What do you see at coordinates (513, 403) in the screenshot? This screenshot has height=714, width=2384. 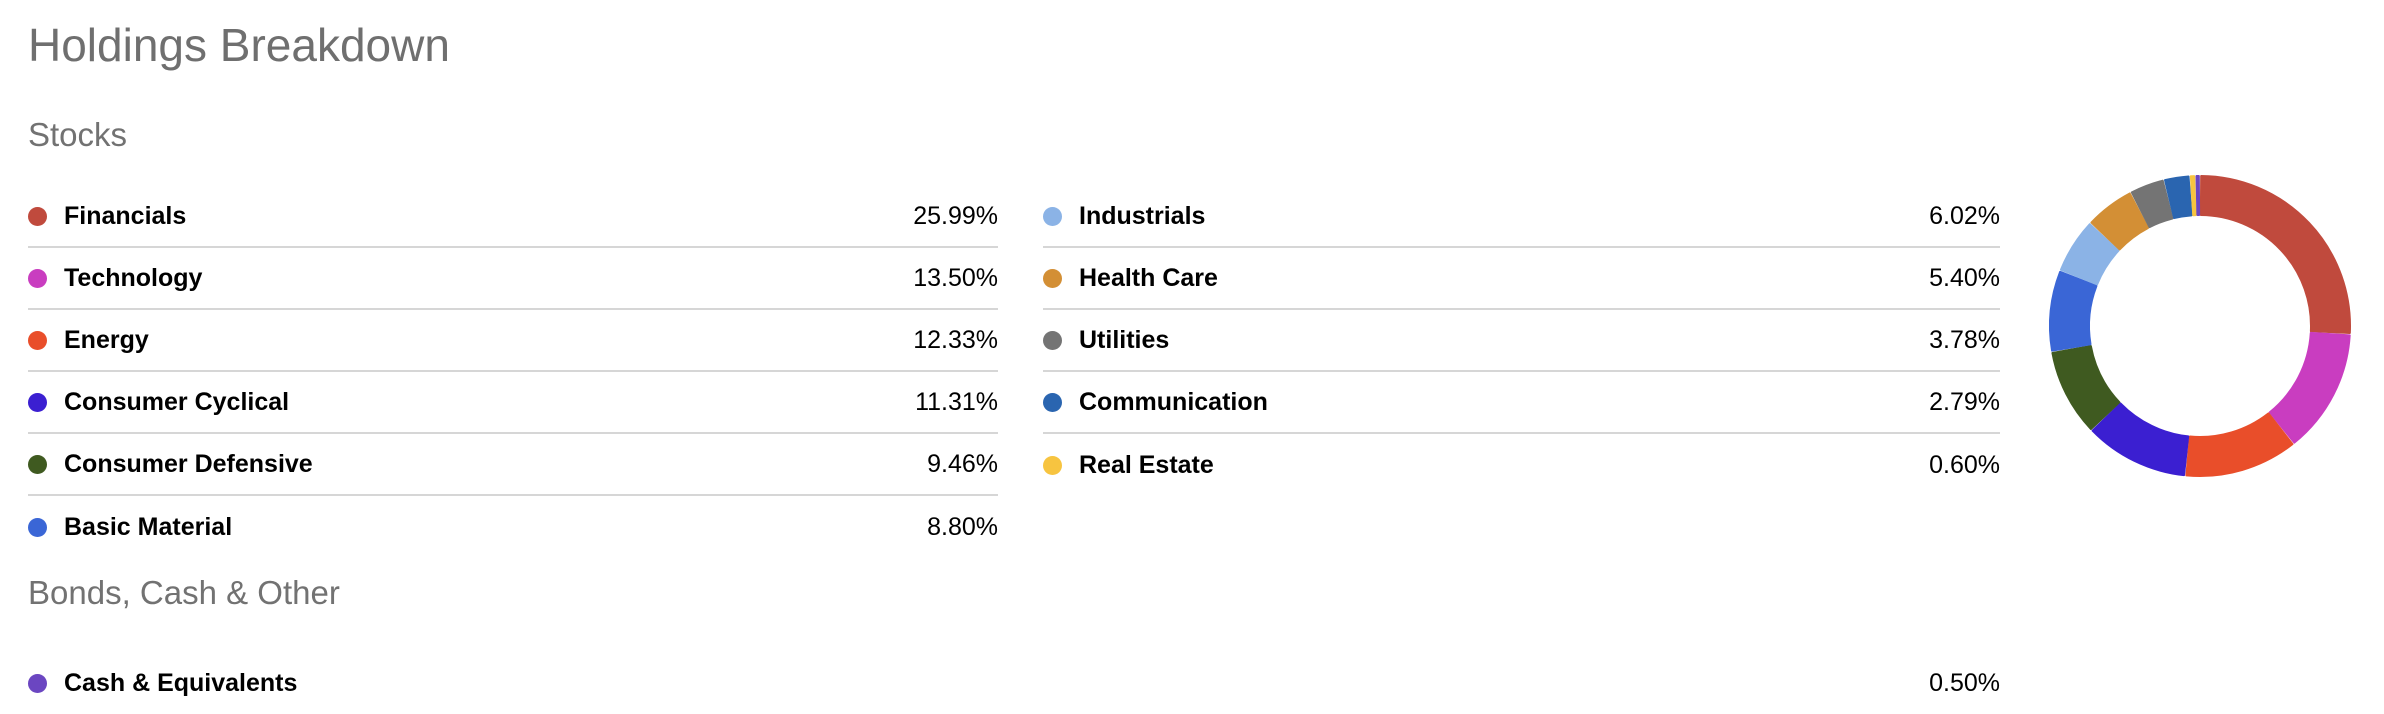 I see `legend-row-consumer-cyclical: Consumer Cyclical 11.31%` at bounding box center [513, 403].